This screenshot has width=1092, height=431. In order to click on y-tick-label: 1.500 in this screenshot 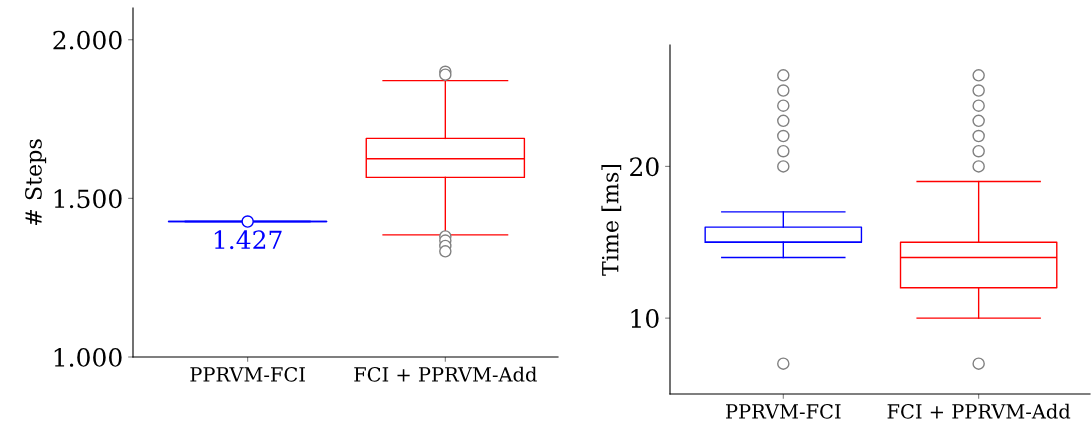, I will do `click(88, 199)`.